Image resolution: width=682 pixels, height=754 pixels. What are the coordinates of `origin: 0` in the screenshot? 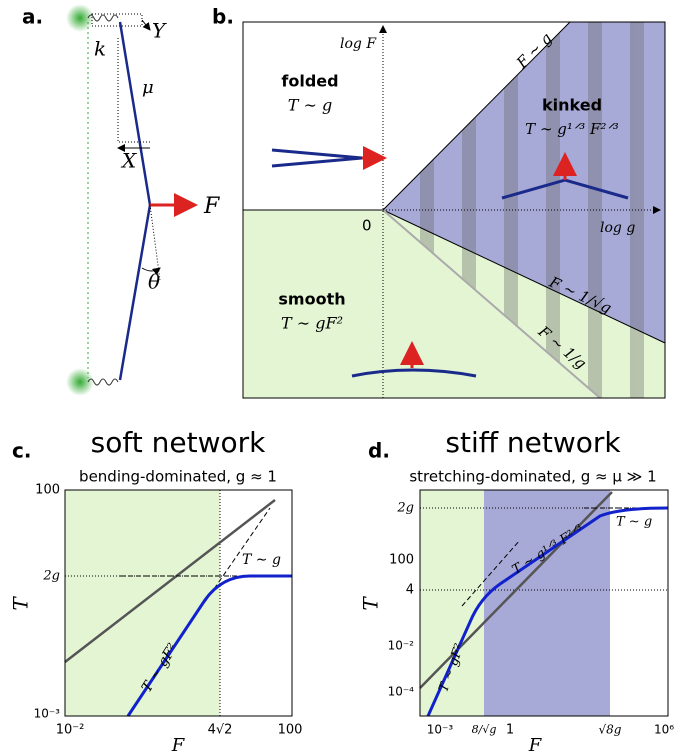 It's located at (367, 226).